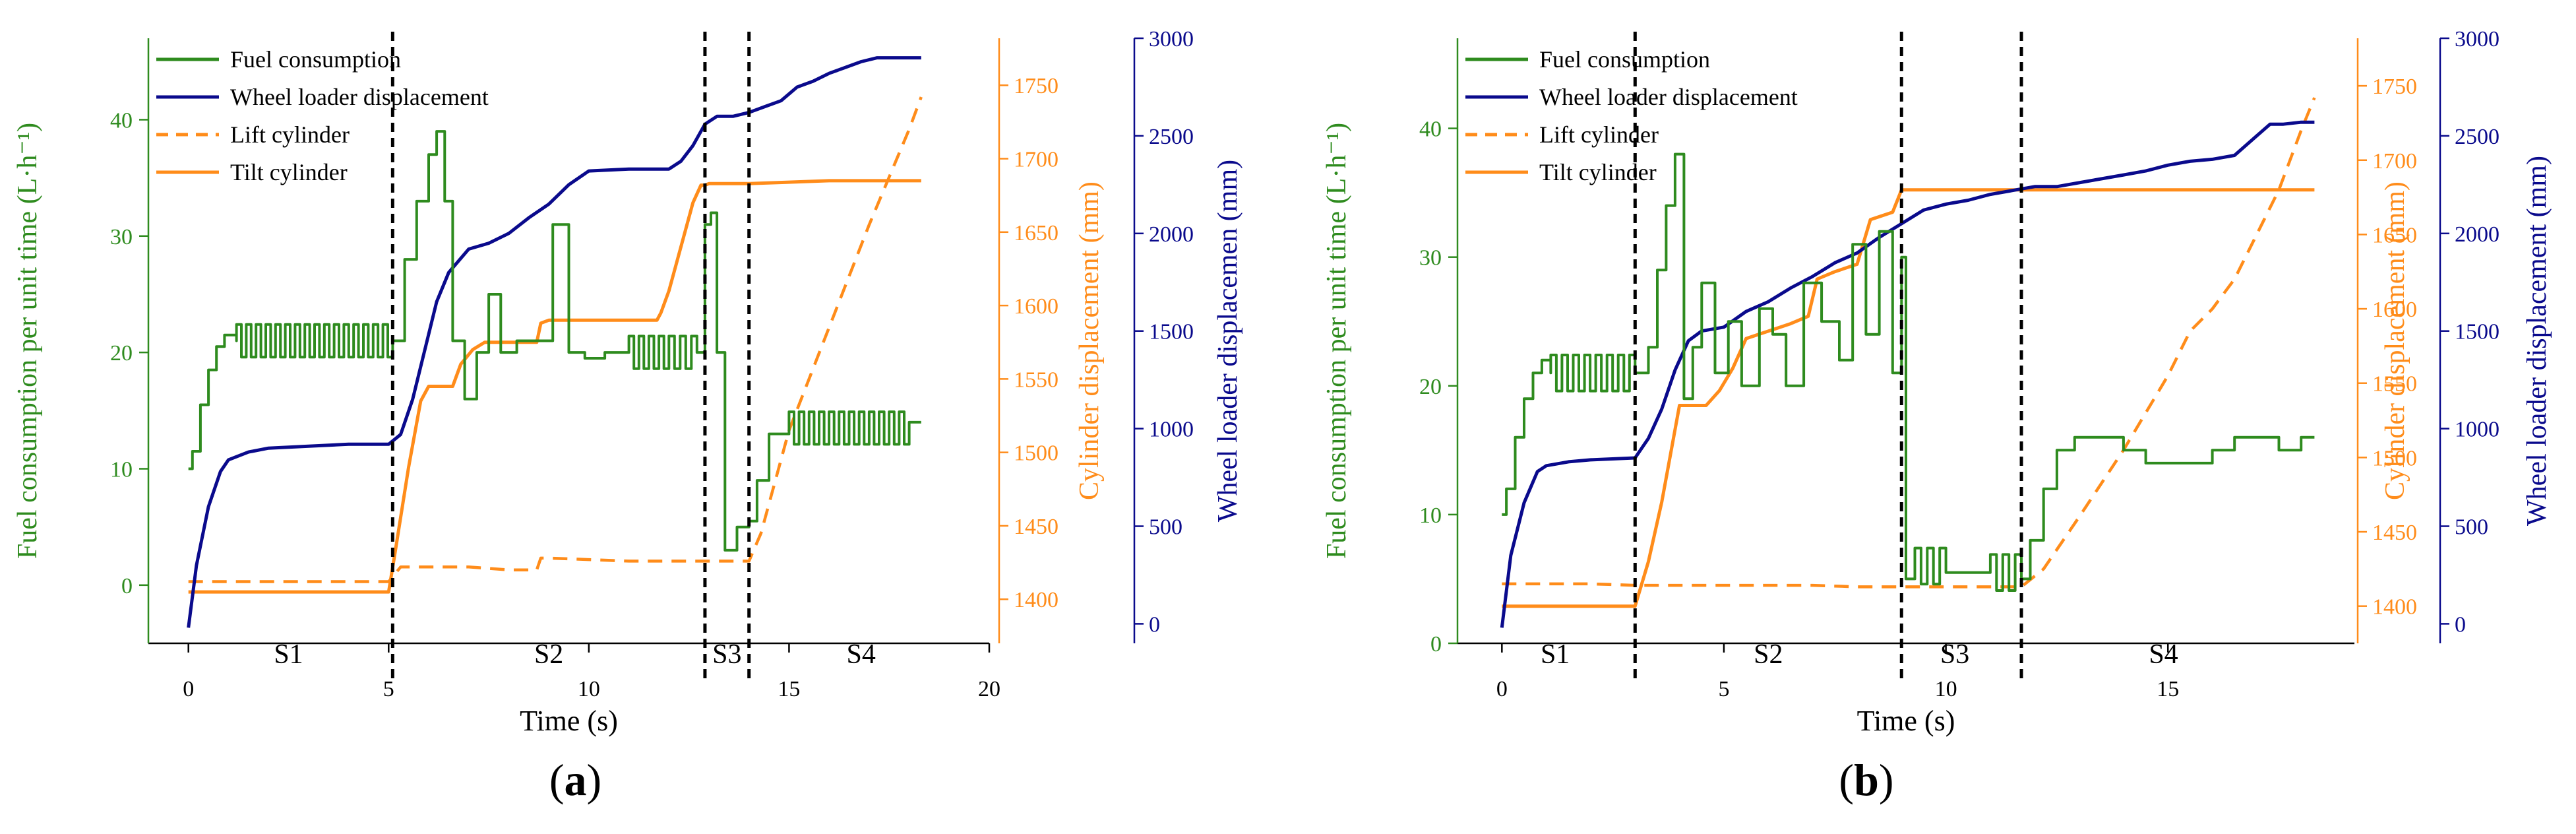 Image resolution: width=2576 pixels, height=834 pixels. I want to click on panel-label-letter: b, so click(1866, 780).